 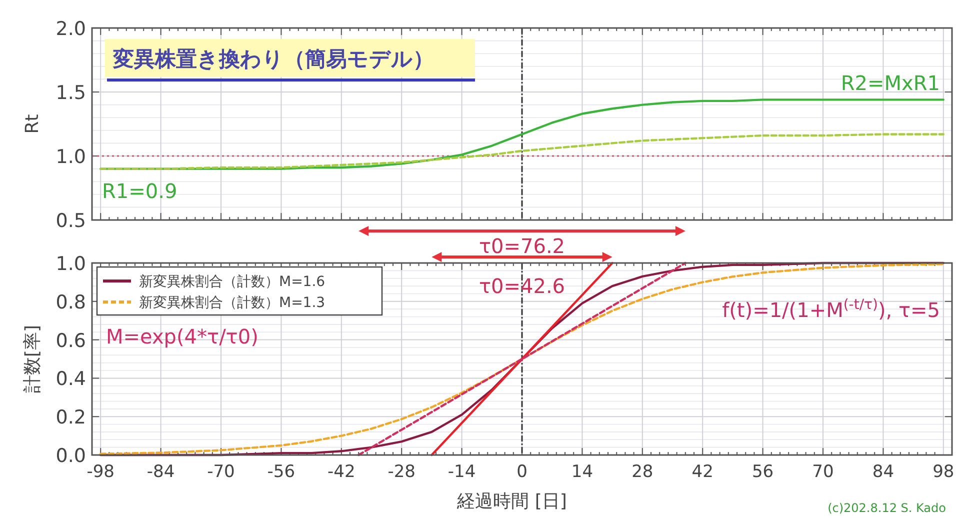 What do you see at coordinates (823, 472) in the screenshot?
I see `x-tick-label: 70` at bounding box center [823, 472].